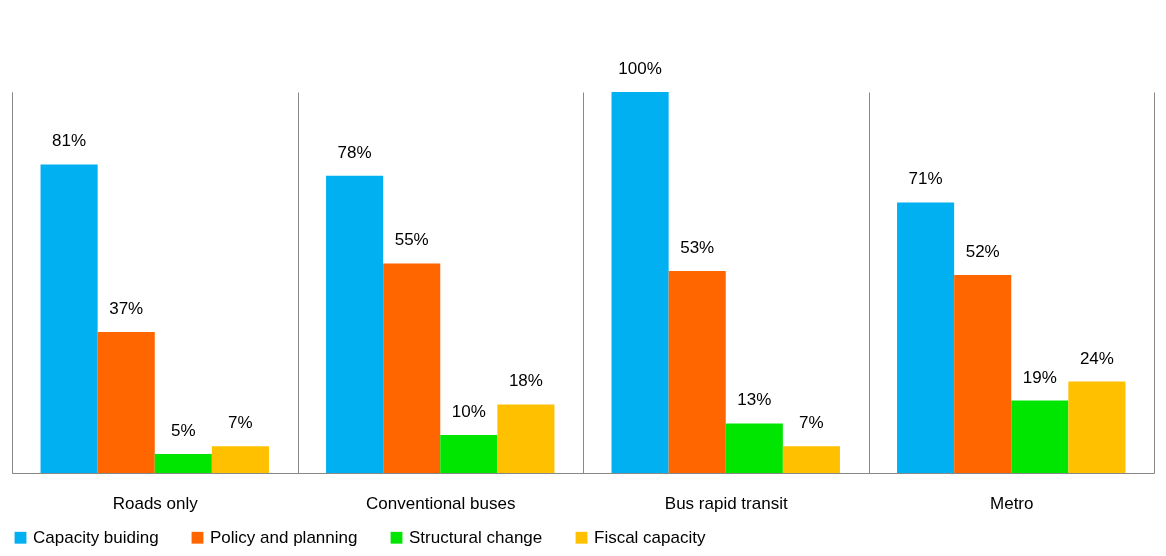  What do you see at coordinates (183, 430) in the screenshot?
I see `data-label: 5%` at bounding box center [183, 430].